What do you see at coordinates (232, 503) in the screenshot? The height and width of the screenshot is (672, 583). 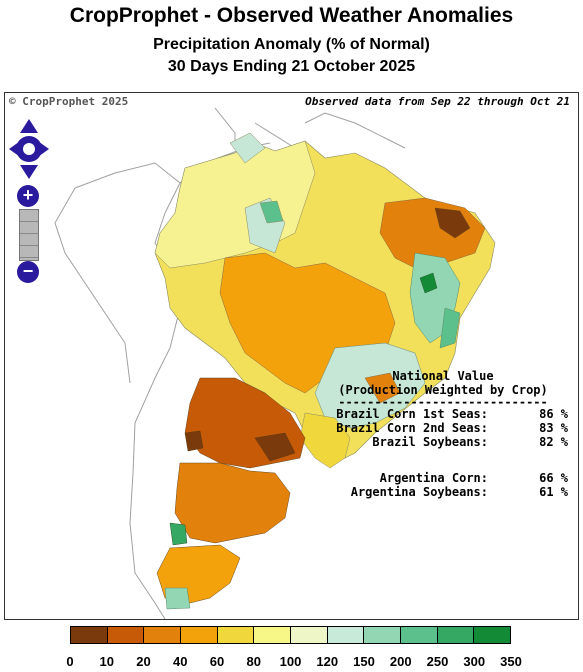 I see `argentina-central` at bounding box center [232, 503].